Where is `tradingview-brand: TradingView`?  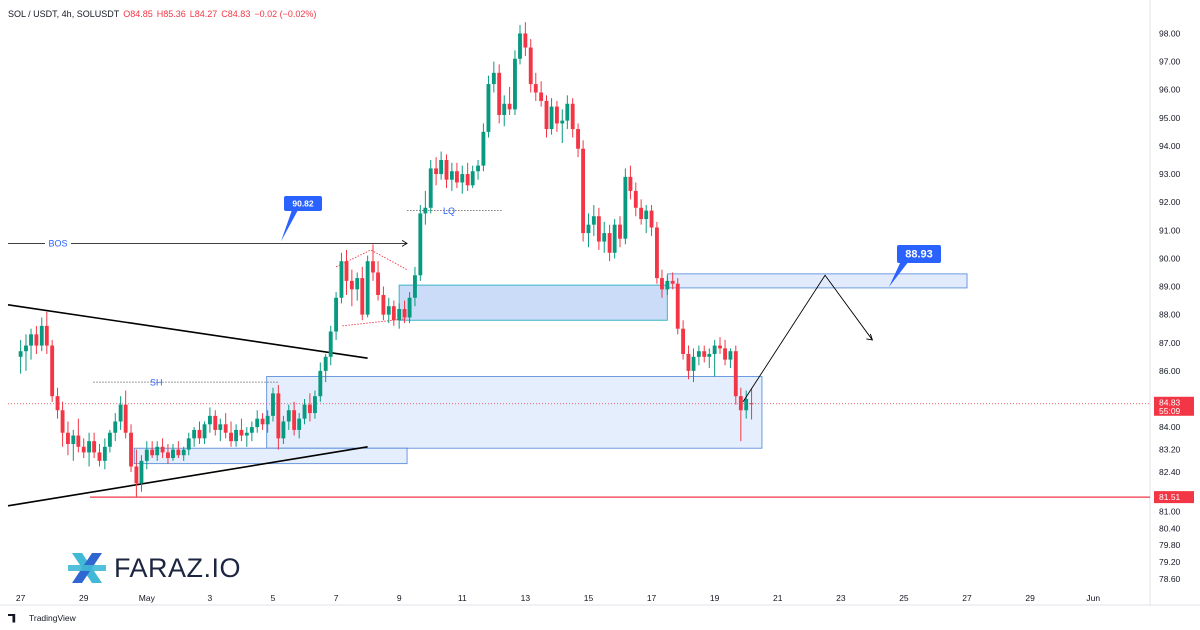 tradingview-brand: TradingView is located at coordinates (42, 618).